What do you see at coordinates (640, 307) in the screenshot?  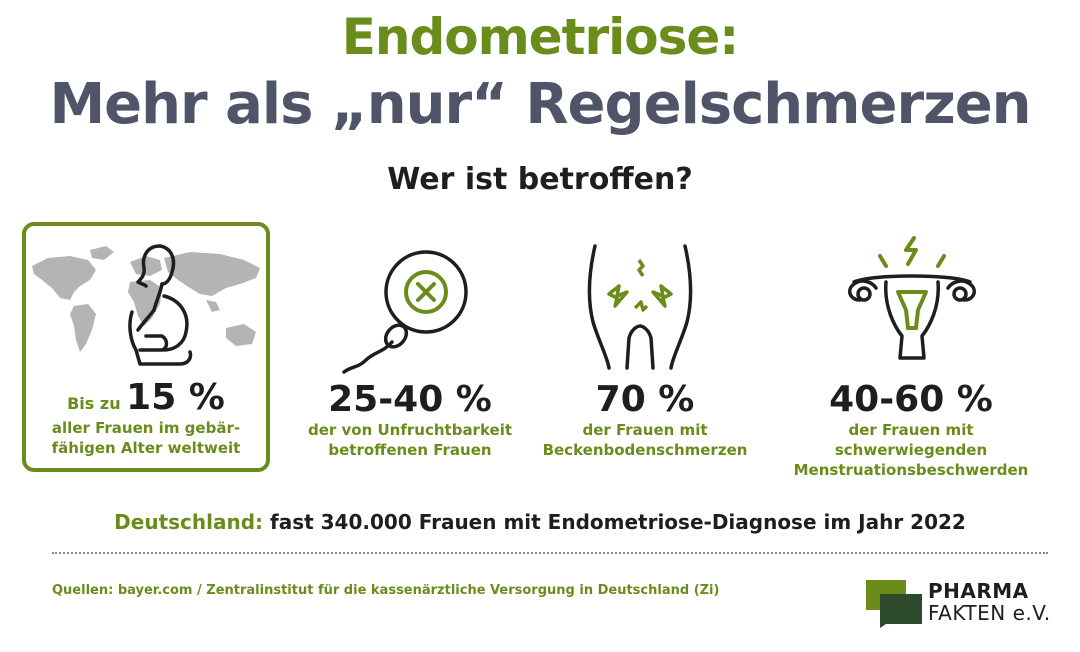 I see `pelvic-pain-icon` at bounding box center [640, 307].